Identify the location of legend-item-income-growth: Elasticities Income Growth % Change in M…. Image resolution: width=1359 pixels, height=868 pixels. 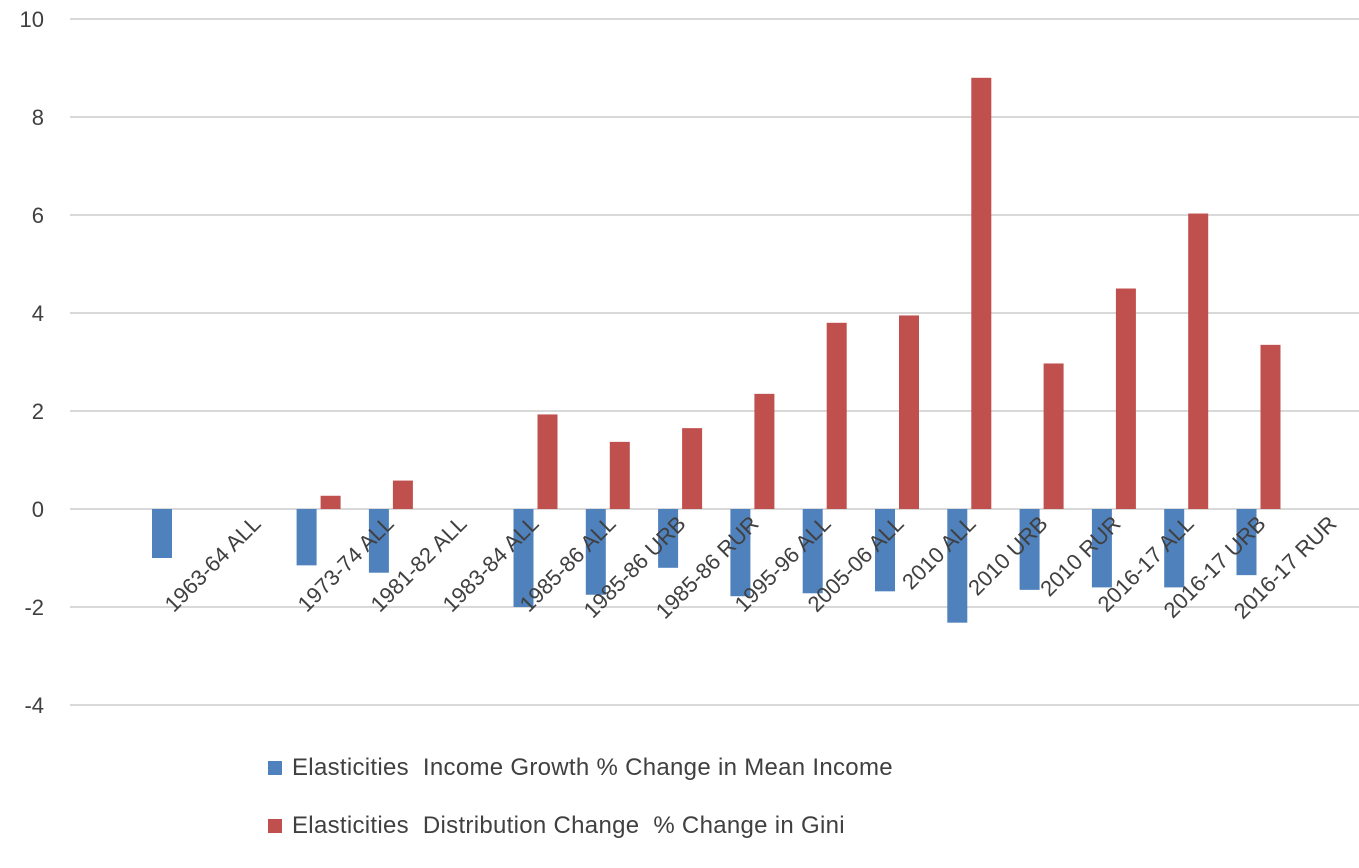
(580, 768).